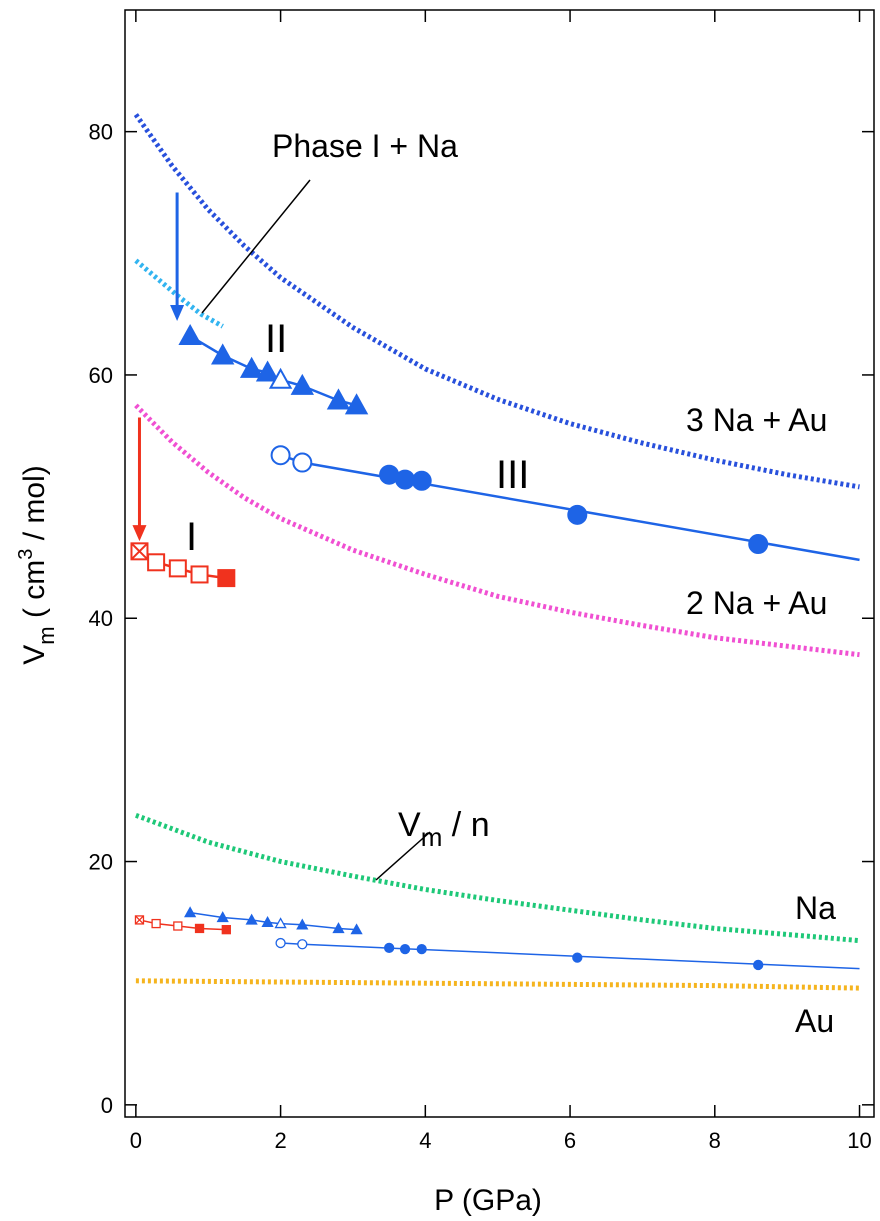 The height and width of the screenshot is (1221, 880). What do you see at coordinates (256, 246) in the screenshot?
I see `leader-line-phase-i-na` at bounding box center [256, 246].